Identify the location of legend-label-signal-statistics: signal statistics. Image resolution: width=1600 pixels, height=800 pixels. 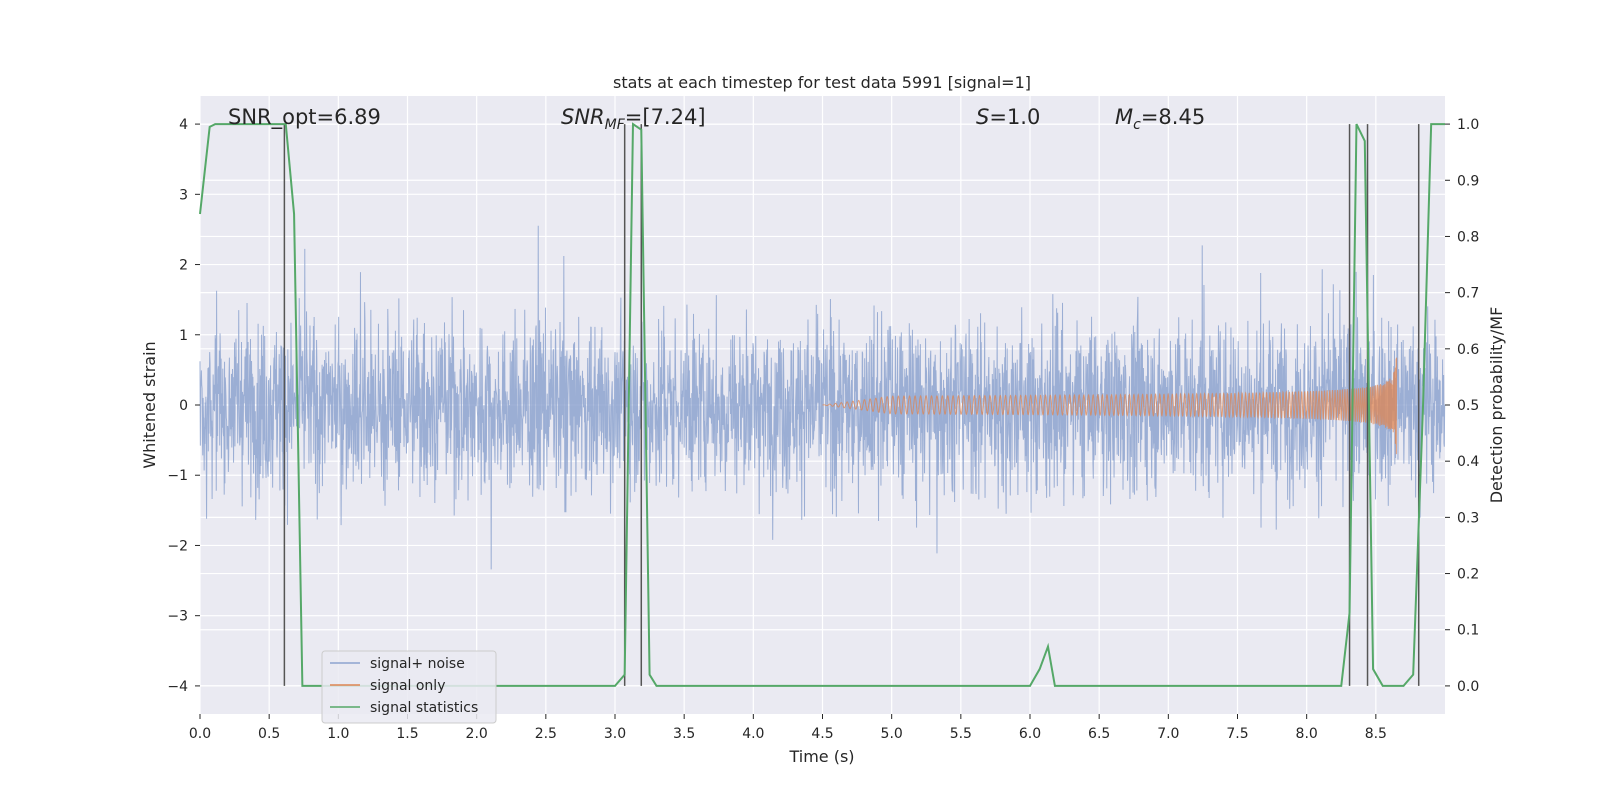
(424, 708).